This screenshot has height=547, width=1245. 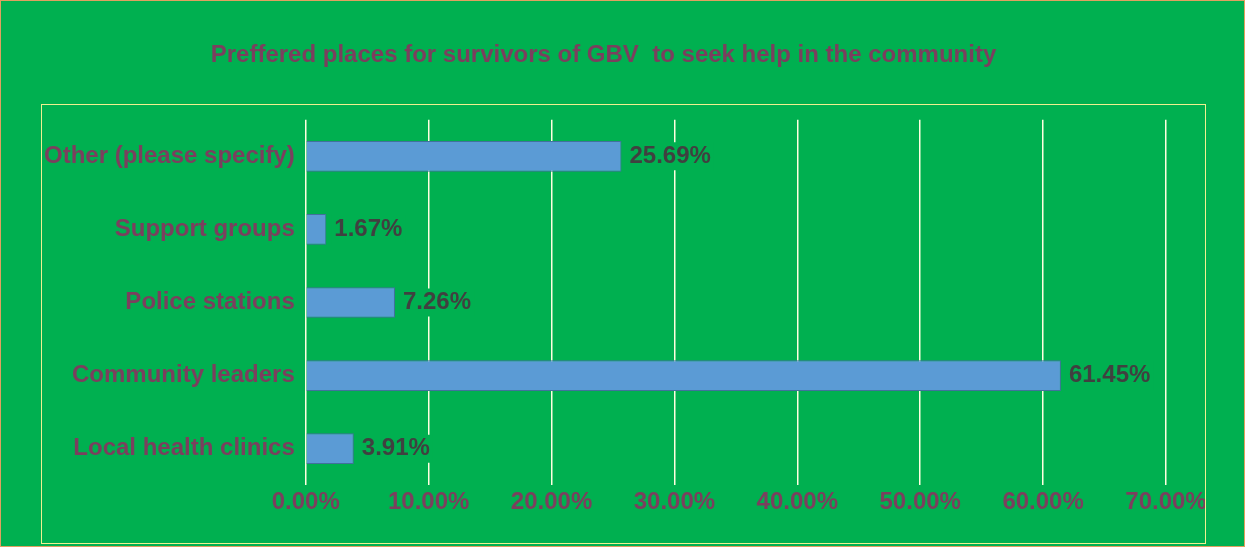 I want to click on data-label: 61.45%, so click(x=1109, y=374).